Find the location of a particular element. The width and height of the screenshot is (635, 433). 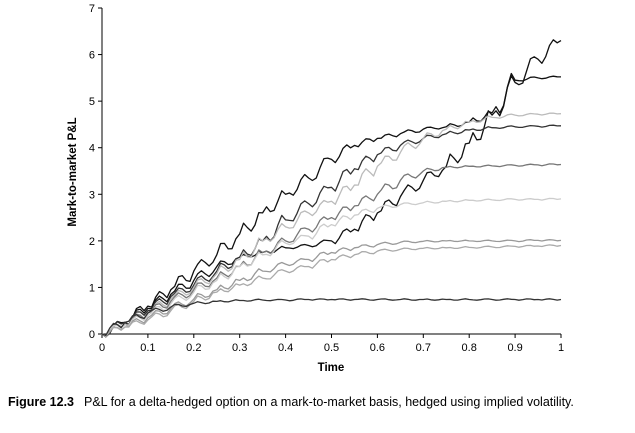

x-tick-label: 0.8 is located at coordinates (469, 348).